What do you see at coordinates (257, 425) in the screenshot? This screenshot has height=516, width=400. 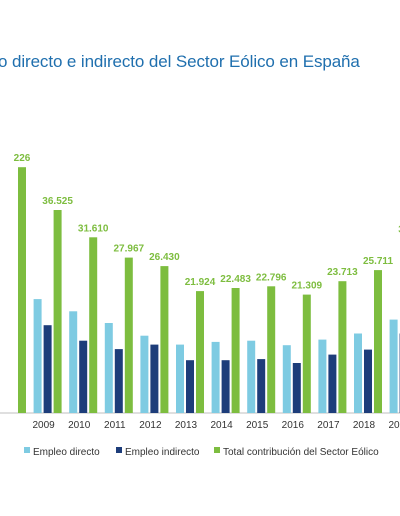 I see `x-tick-2015: 2015` at bounding box center [257, 425].